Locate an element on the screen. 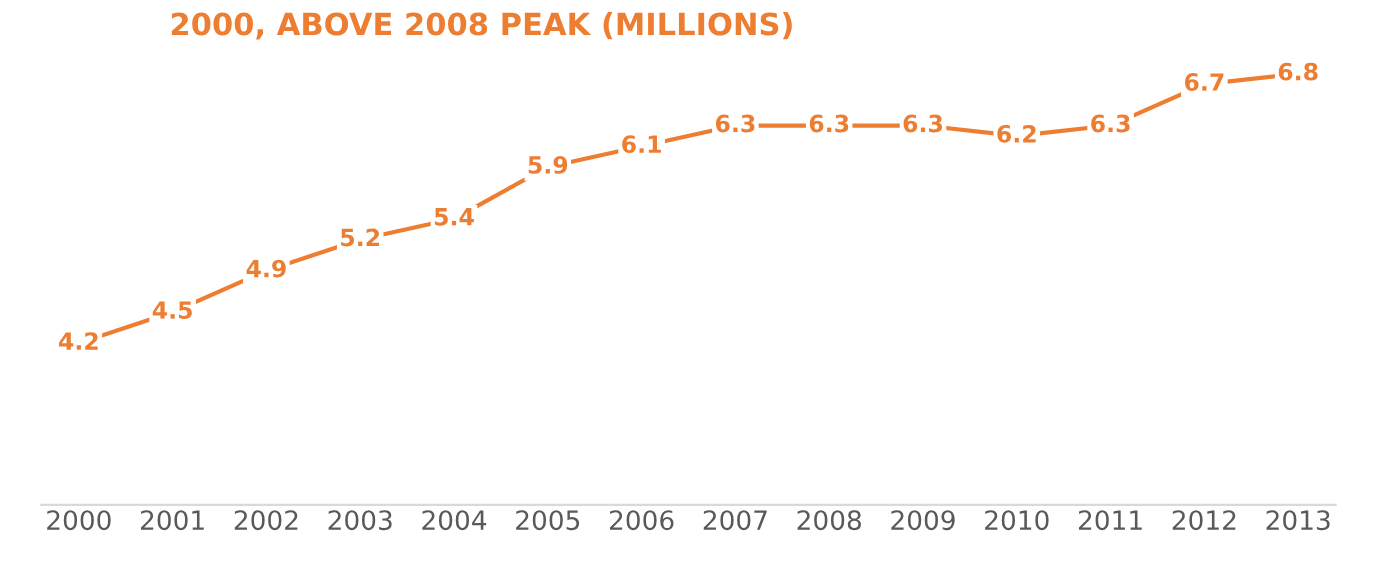  data-label: 5.9 is located at coordinates (548, 165).